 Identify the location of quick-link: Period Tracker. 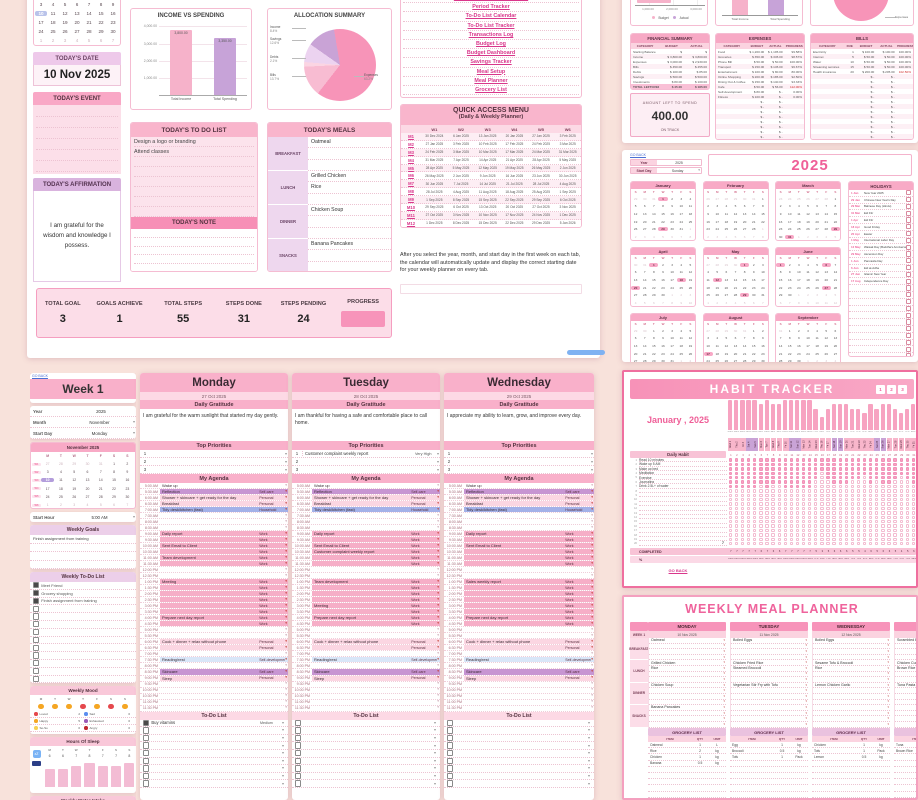
(491, 8).